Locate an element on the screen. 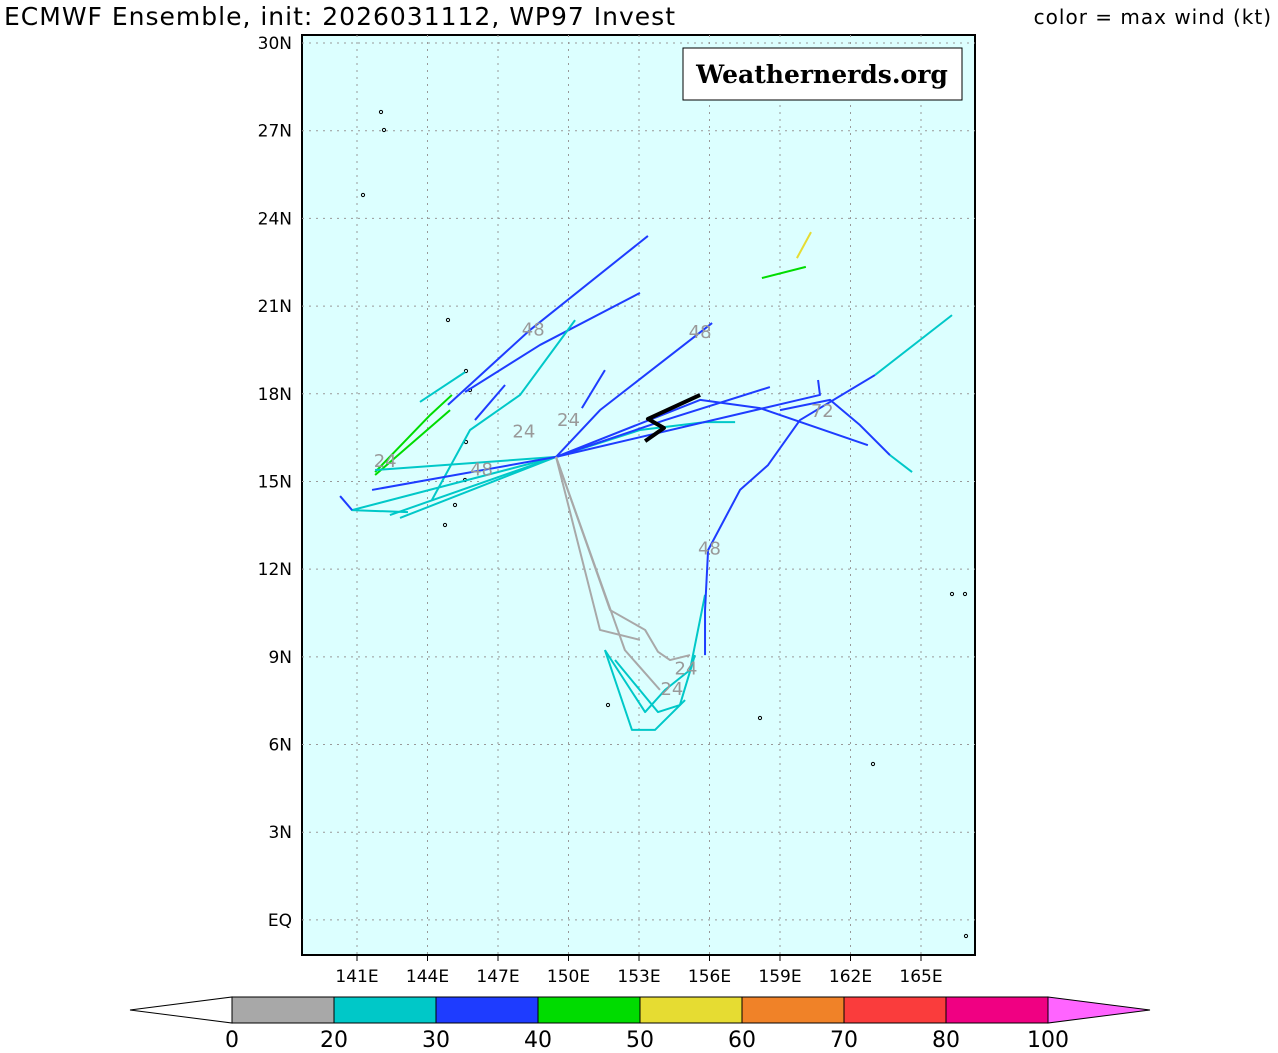 Image resolution: width=1278 pixels, height=1053 pixels. colorbar-label: 40 is located at coordinates (538, 1040).